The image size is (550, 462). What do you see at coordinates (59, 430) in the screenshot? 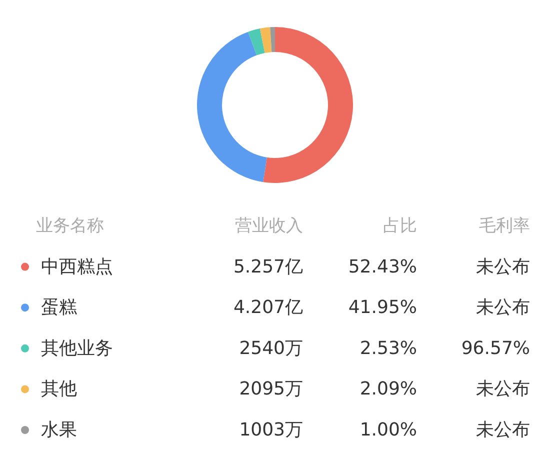
I see `legend-label: 水果` at bounding box center [59, 430].